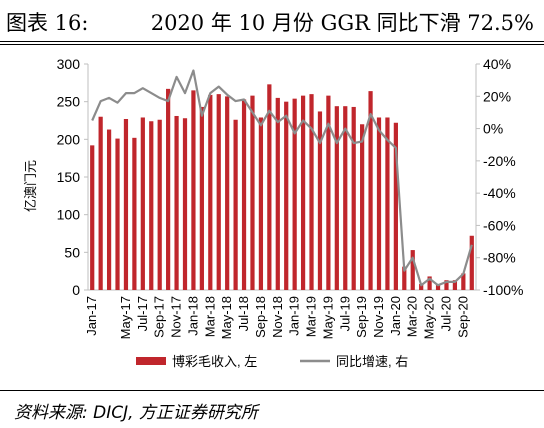  I want to click on chart-legend: 博彩毛收入, 左 同比增速, 右, so click(272, 361).